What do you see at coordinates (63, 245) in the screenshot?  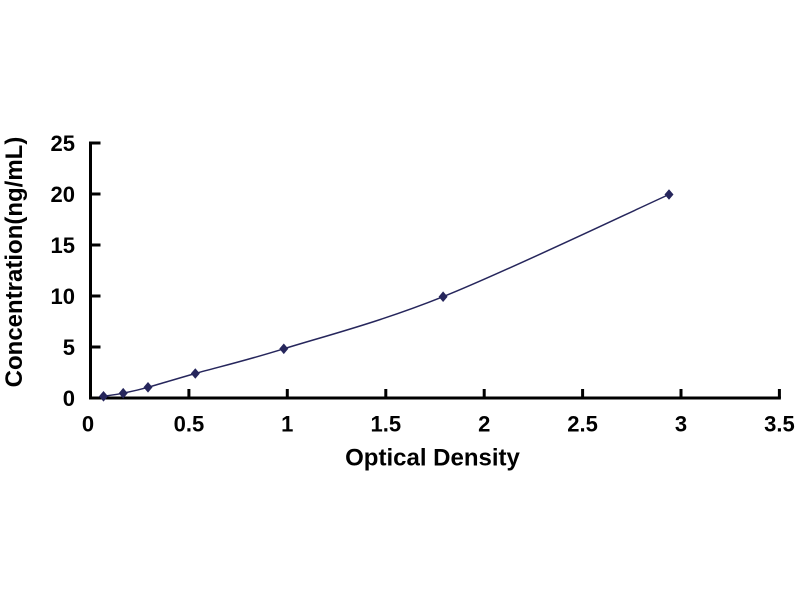 I see `svg-text: 15` at bounding box center [63, 245].